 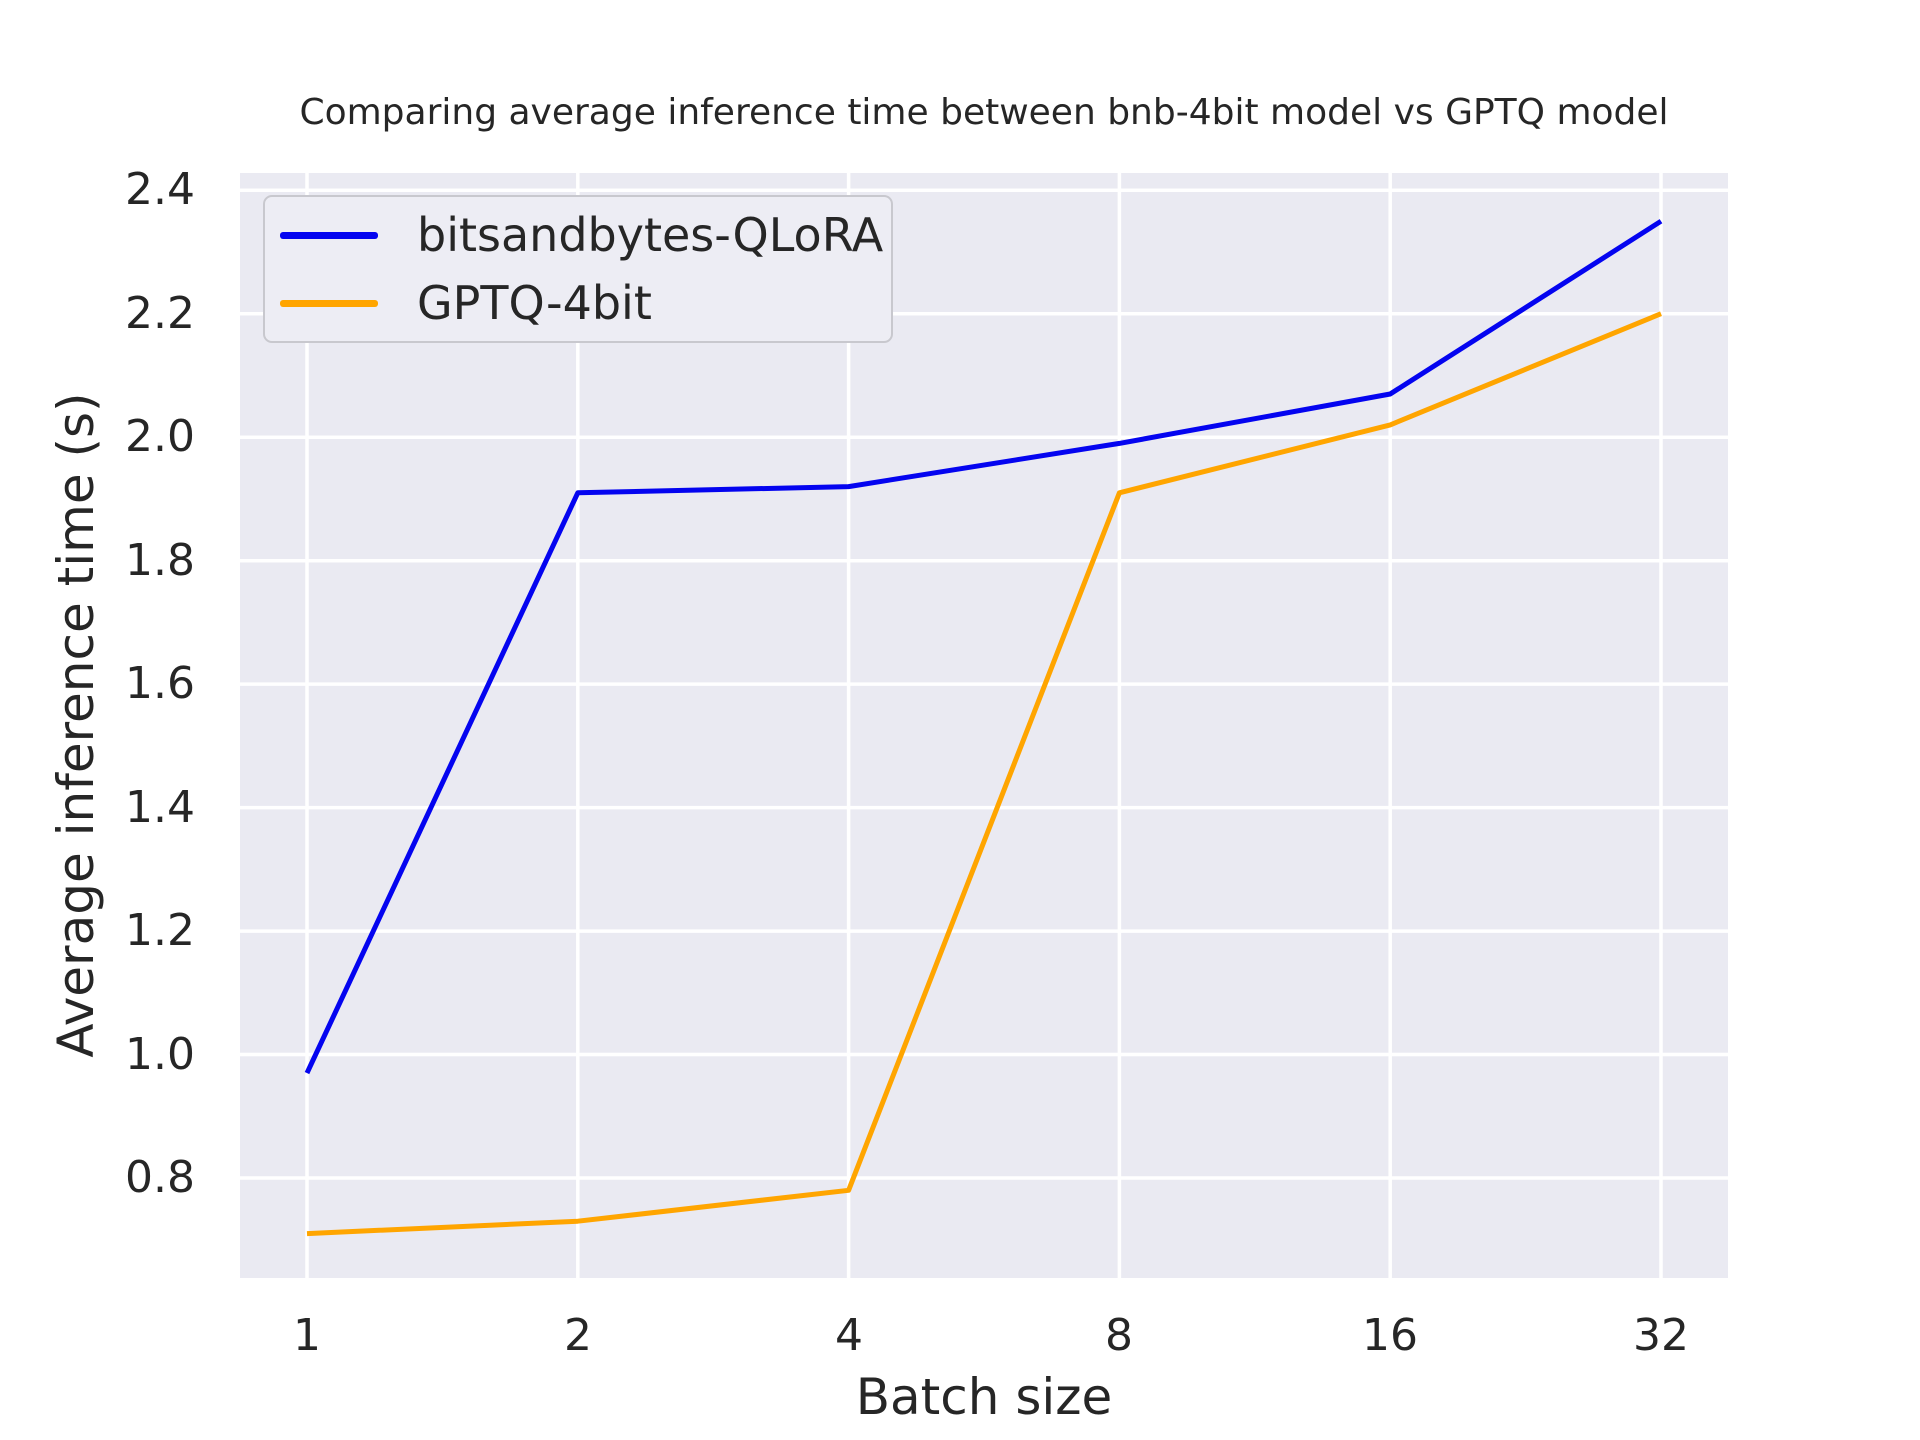 What do you see at coordinates (1390, 1335) in the screenshot?
I see `x-tick-label: 16` at bounding box center [1390, 1335].